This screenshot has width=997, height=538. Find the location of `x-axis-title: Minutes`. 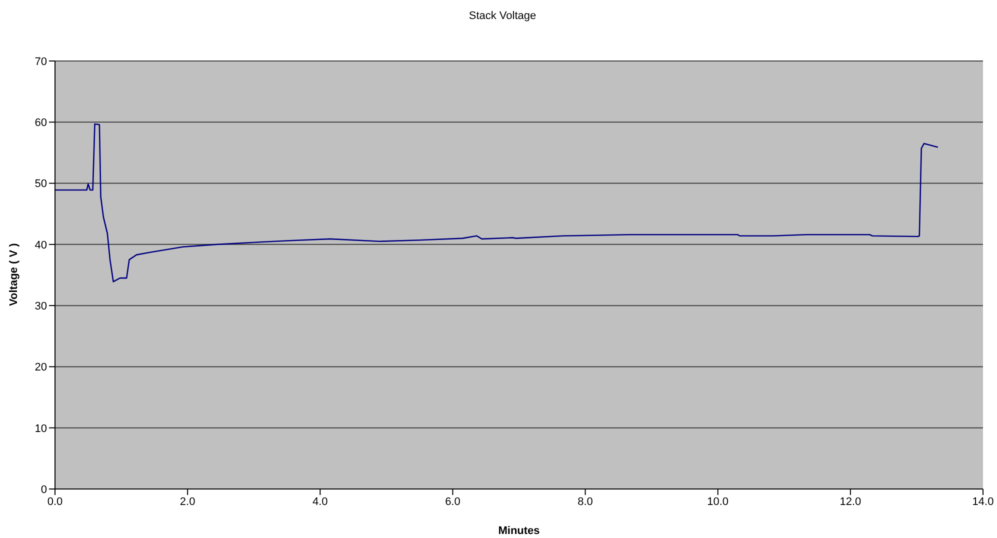

x-axis-title: Minutes is located at coordinates (519, 531).